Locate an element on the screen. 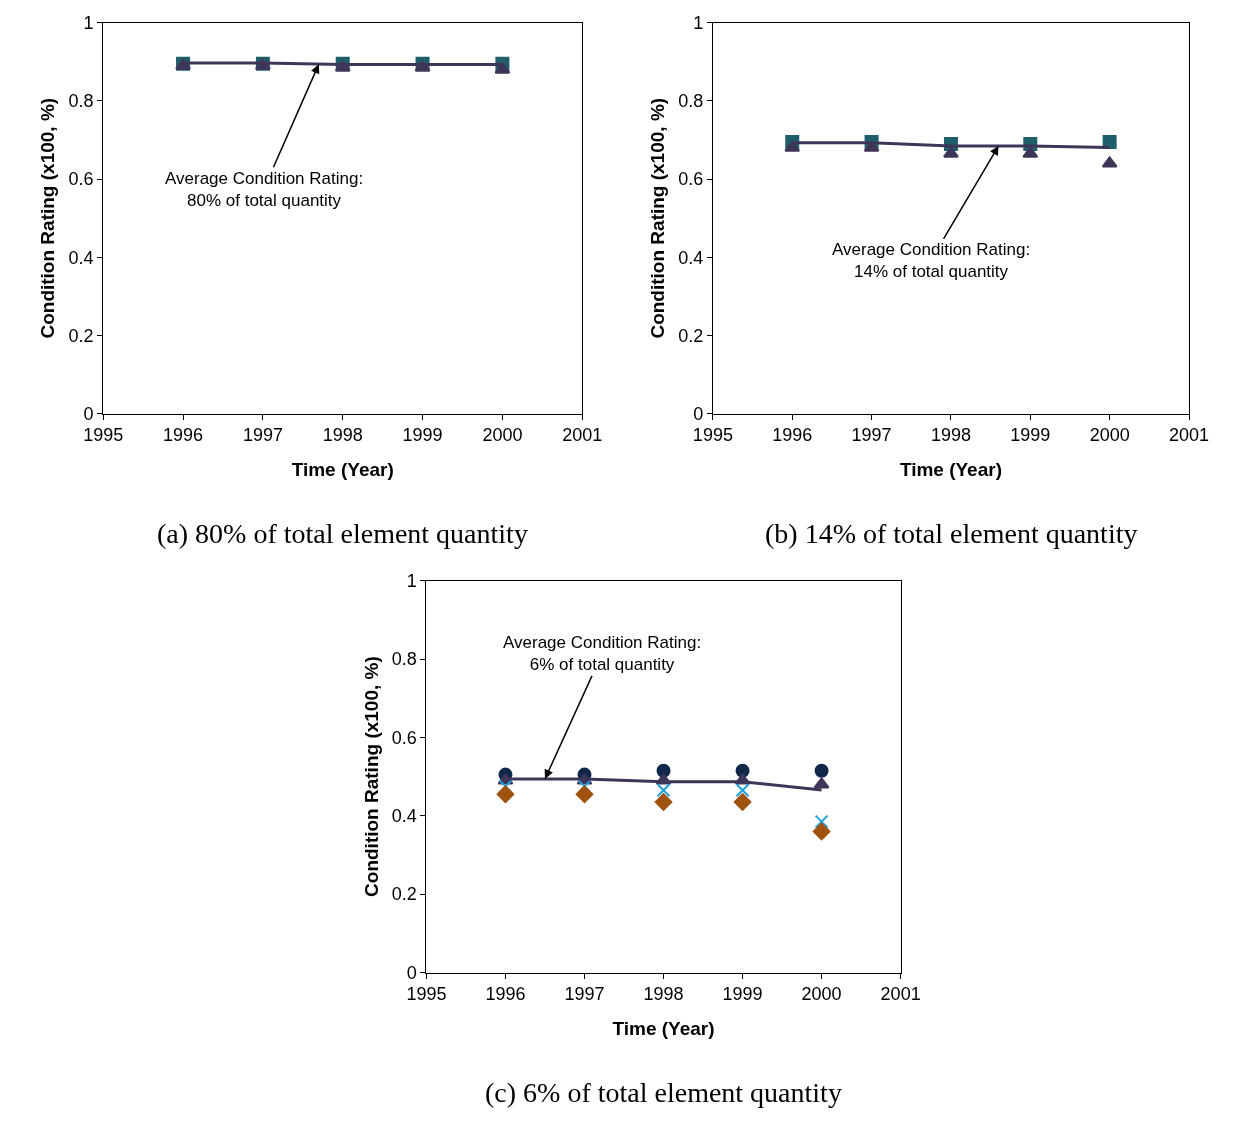 This screenshot has width=1239, height=1121. text: (a) 80% of total element quantity is located at coordinates (342, 533).